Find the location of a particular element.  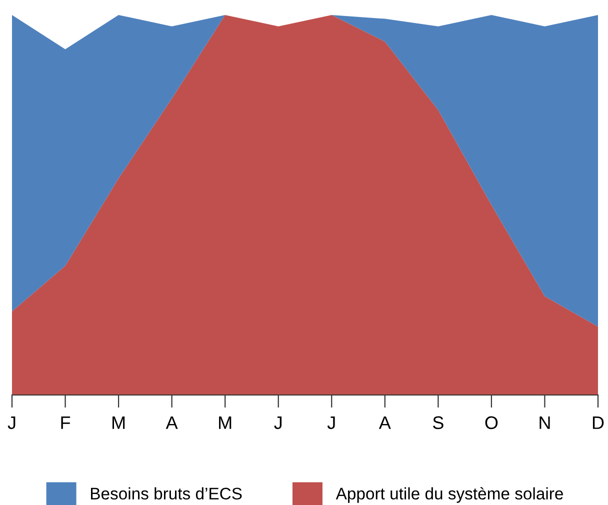

x-tick-label: N is located at coordinates (545, 422).